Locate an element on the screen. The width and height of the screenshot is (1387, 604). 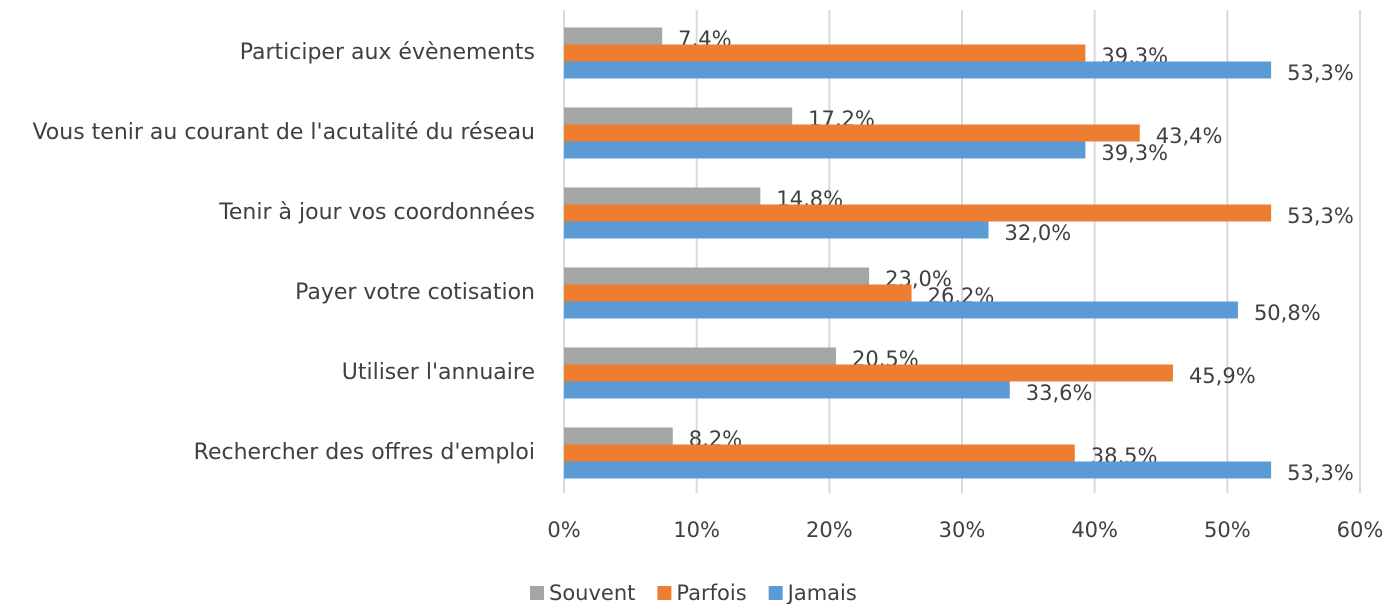
category-label: Participer aux évènements is located at coordinates (387, 52).